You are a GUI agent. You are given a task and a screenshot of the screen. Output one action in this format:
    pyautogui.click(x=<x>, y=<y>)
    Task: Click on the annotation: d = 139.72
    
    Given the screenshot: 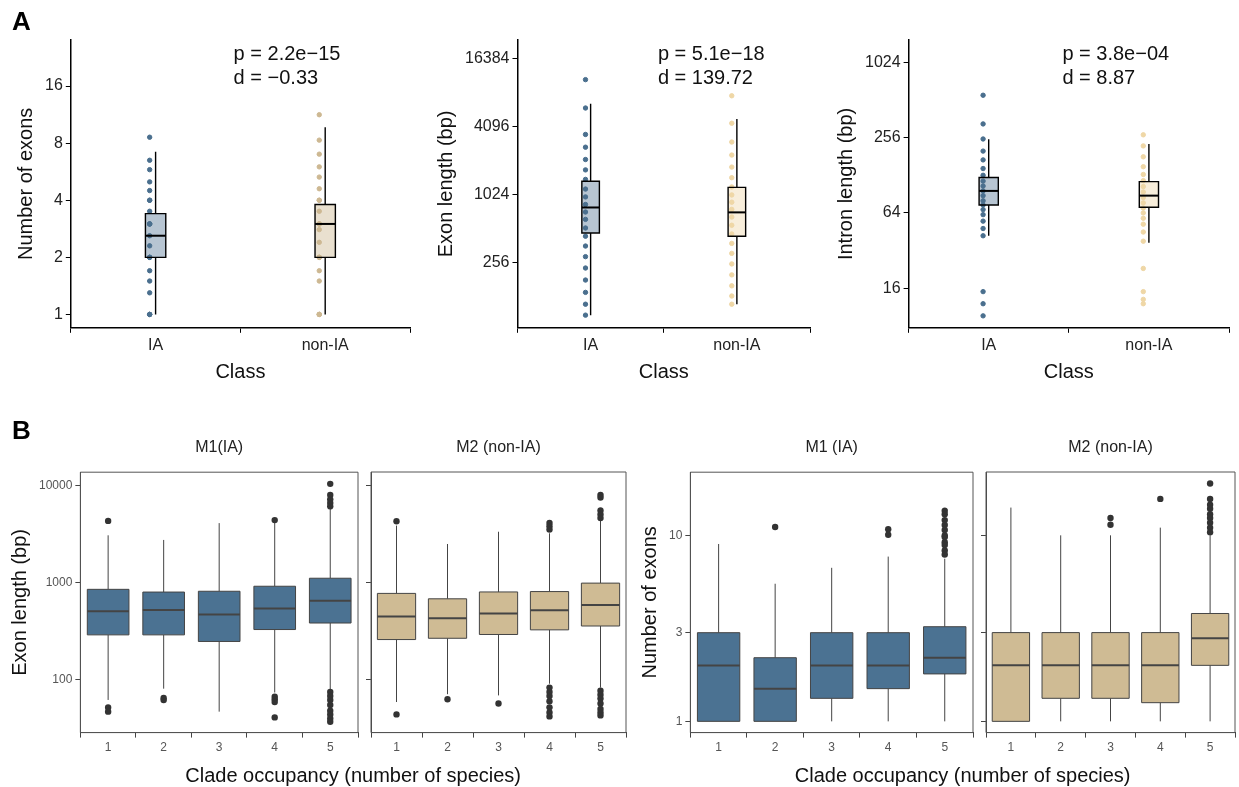 What is the action you would take?
    pyautogui.click(x=705, y=76)
    